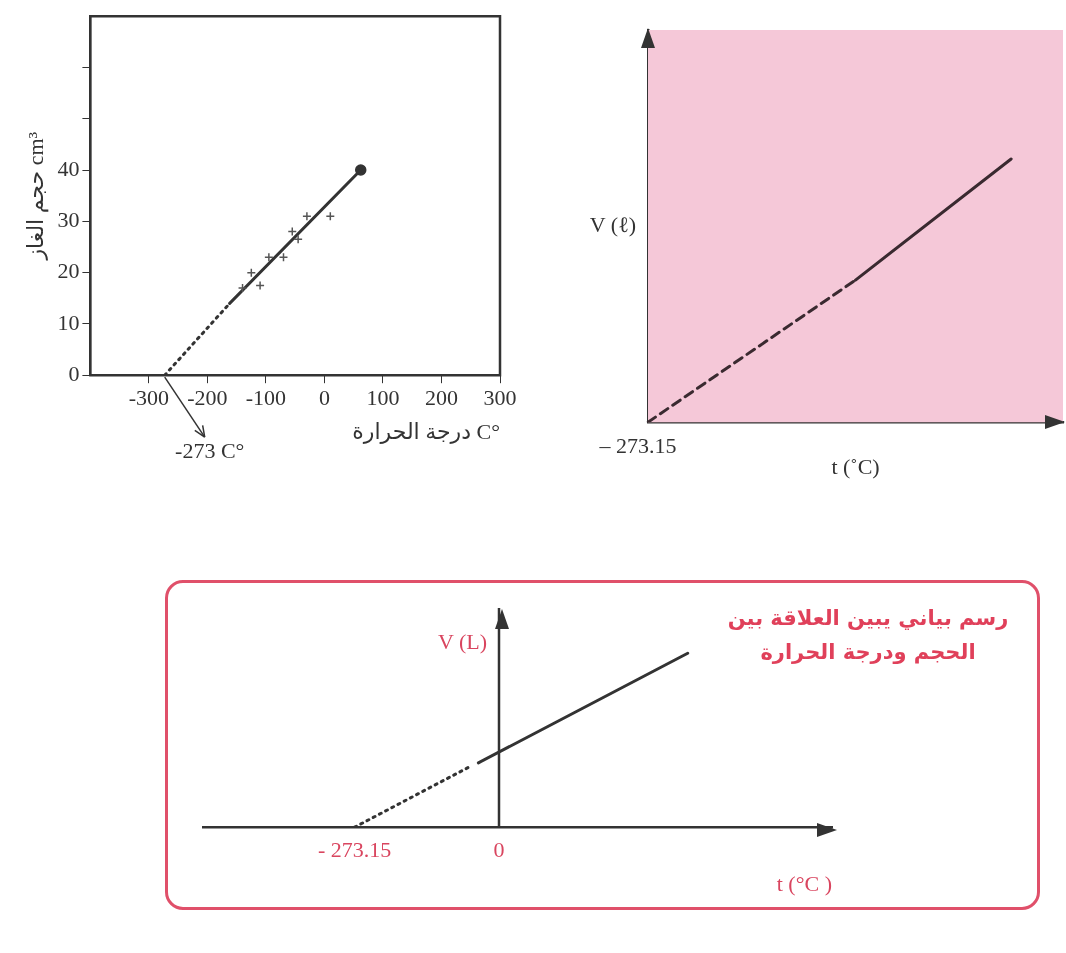  What do you see at coordinates (612, 224) in the screenshot?
I see `y-axis-title: V (ℓ)` at bounding box center [612, 224].